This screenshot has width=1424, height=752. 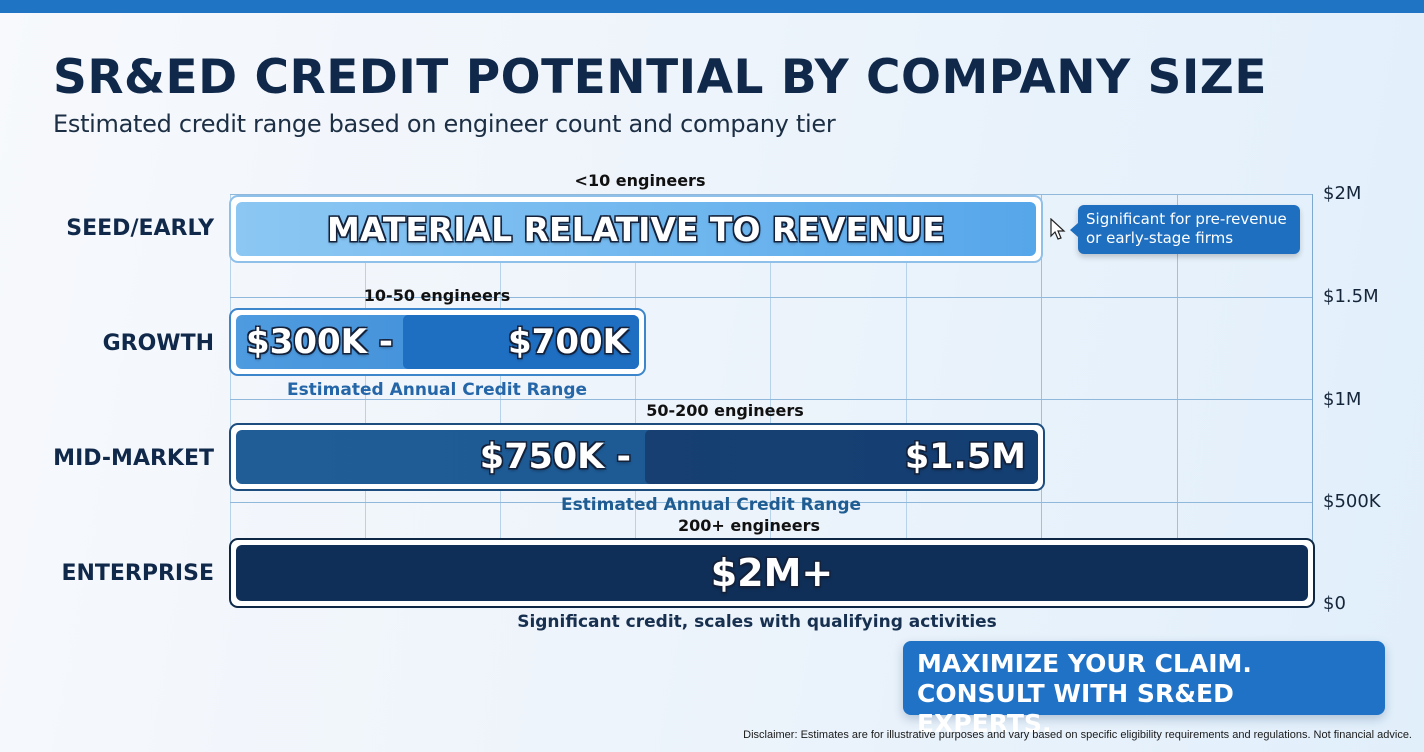 What do you see at coordinates (660, 77) in the screenshot?
I see `page-title: SR&ED CREDIT POTENTIAL BY COMPANY SIZE` at bounding box center [660, 77].